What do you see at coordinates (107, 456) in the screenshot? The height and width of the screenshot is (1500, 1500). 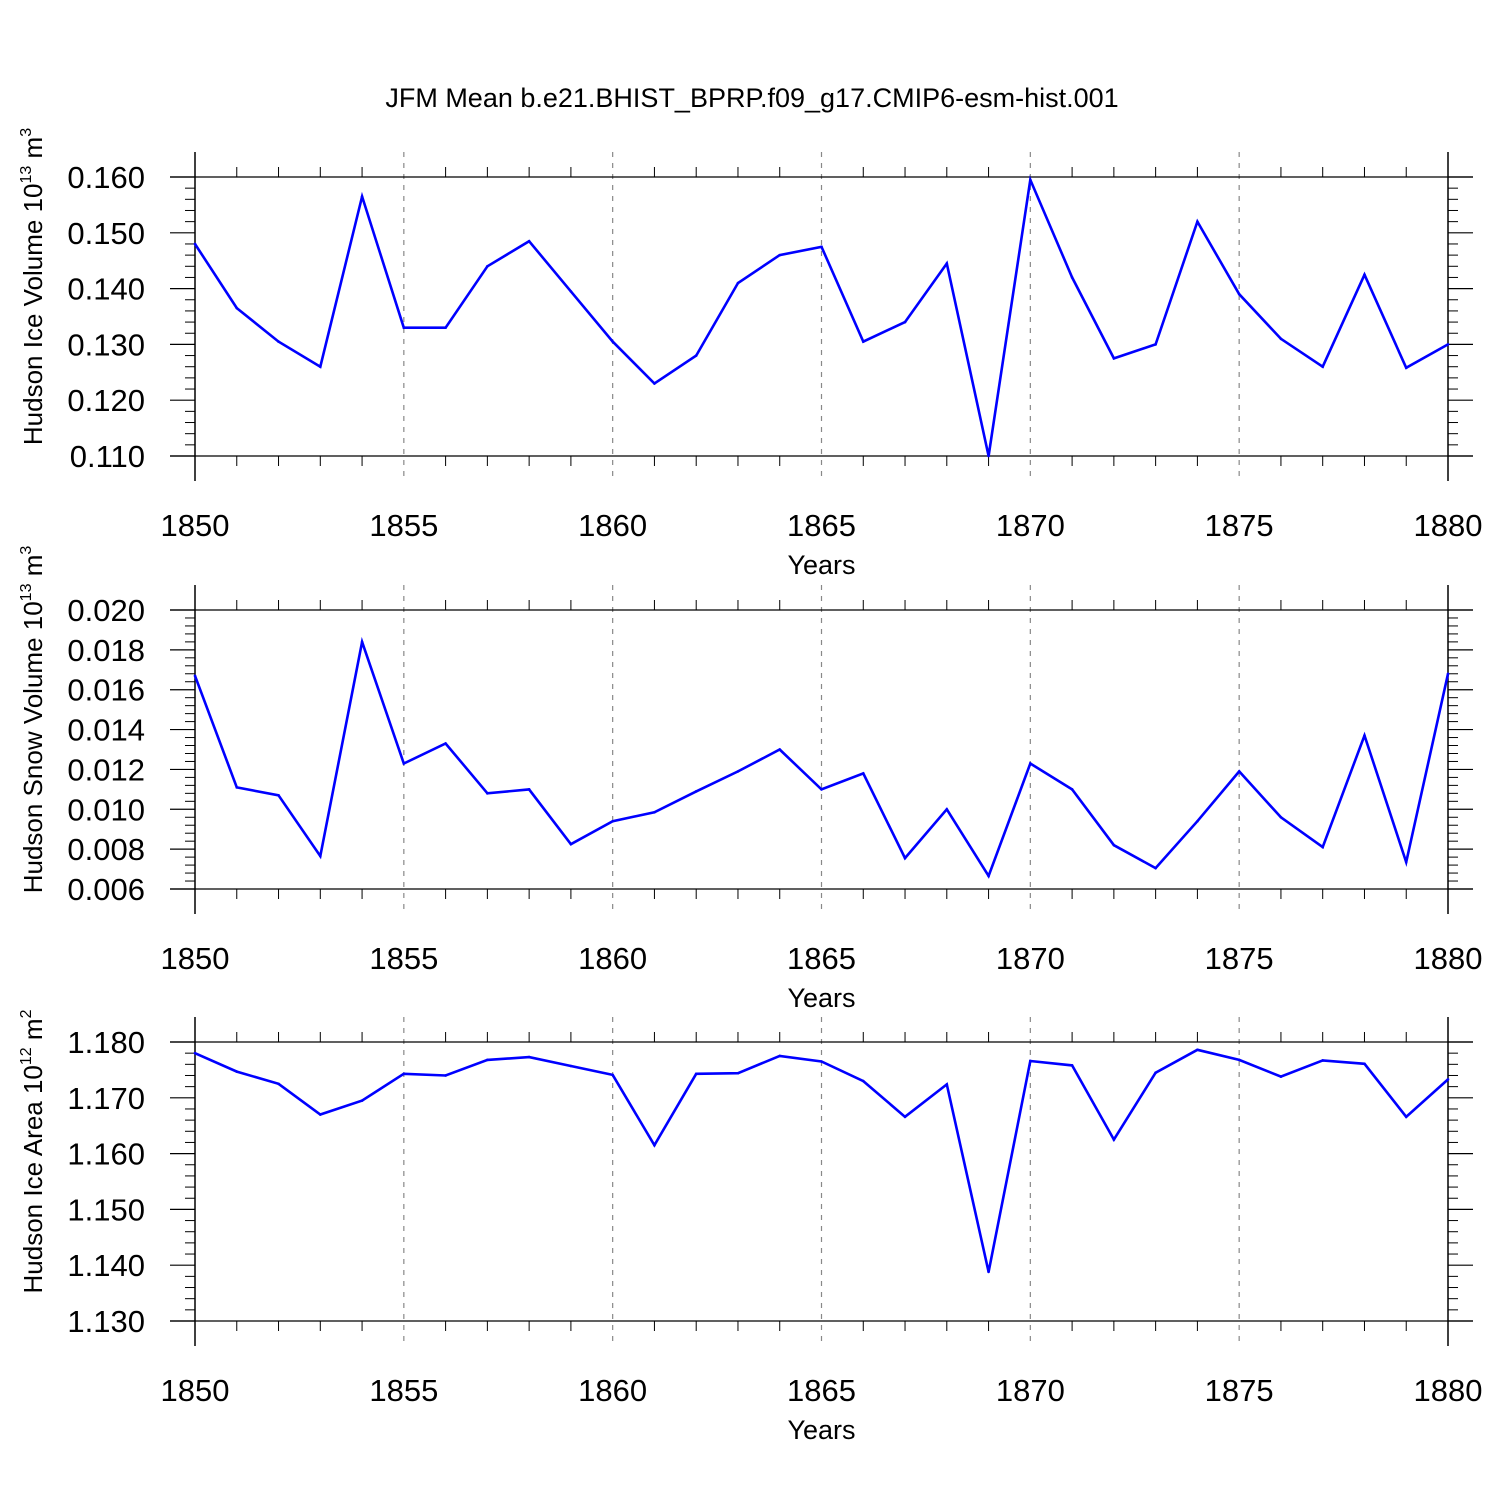 I see `y-tick-label: 0.110` at bounding box center [107, 456].